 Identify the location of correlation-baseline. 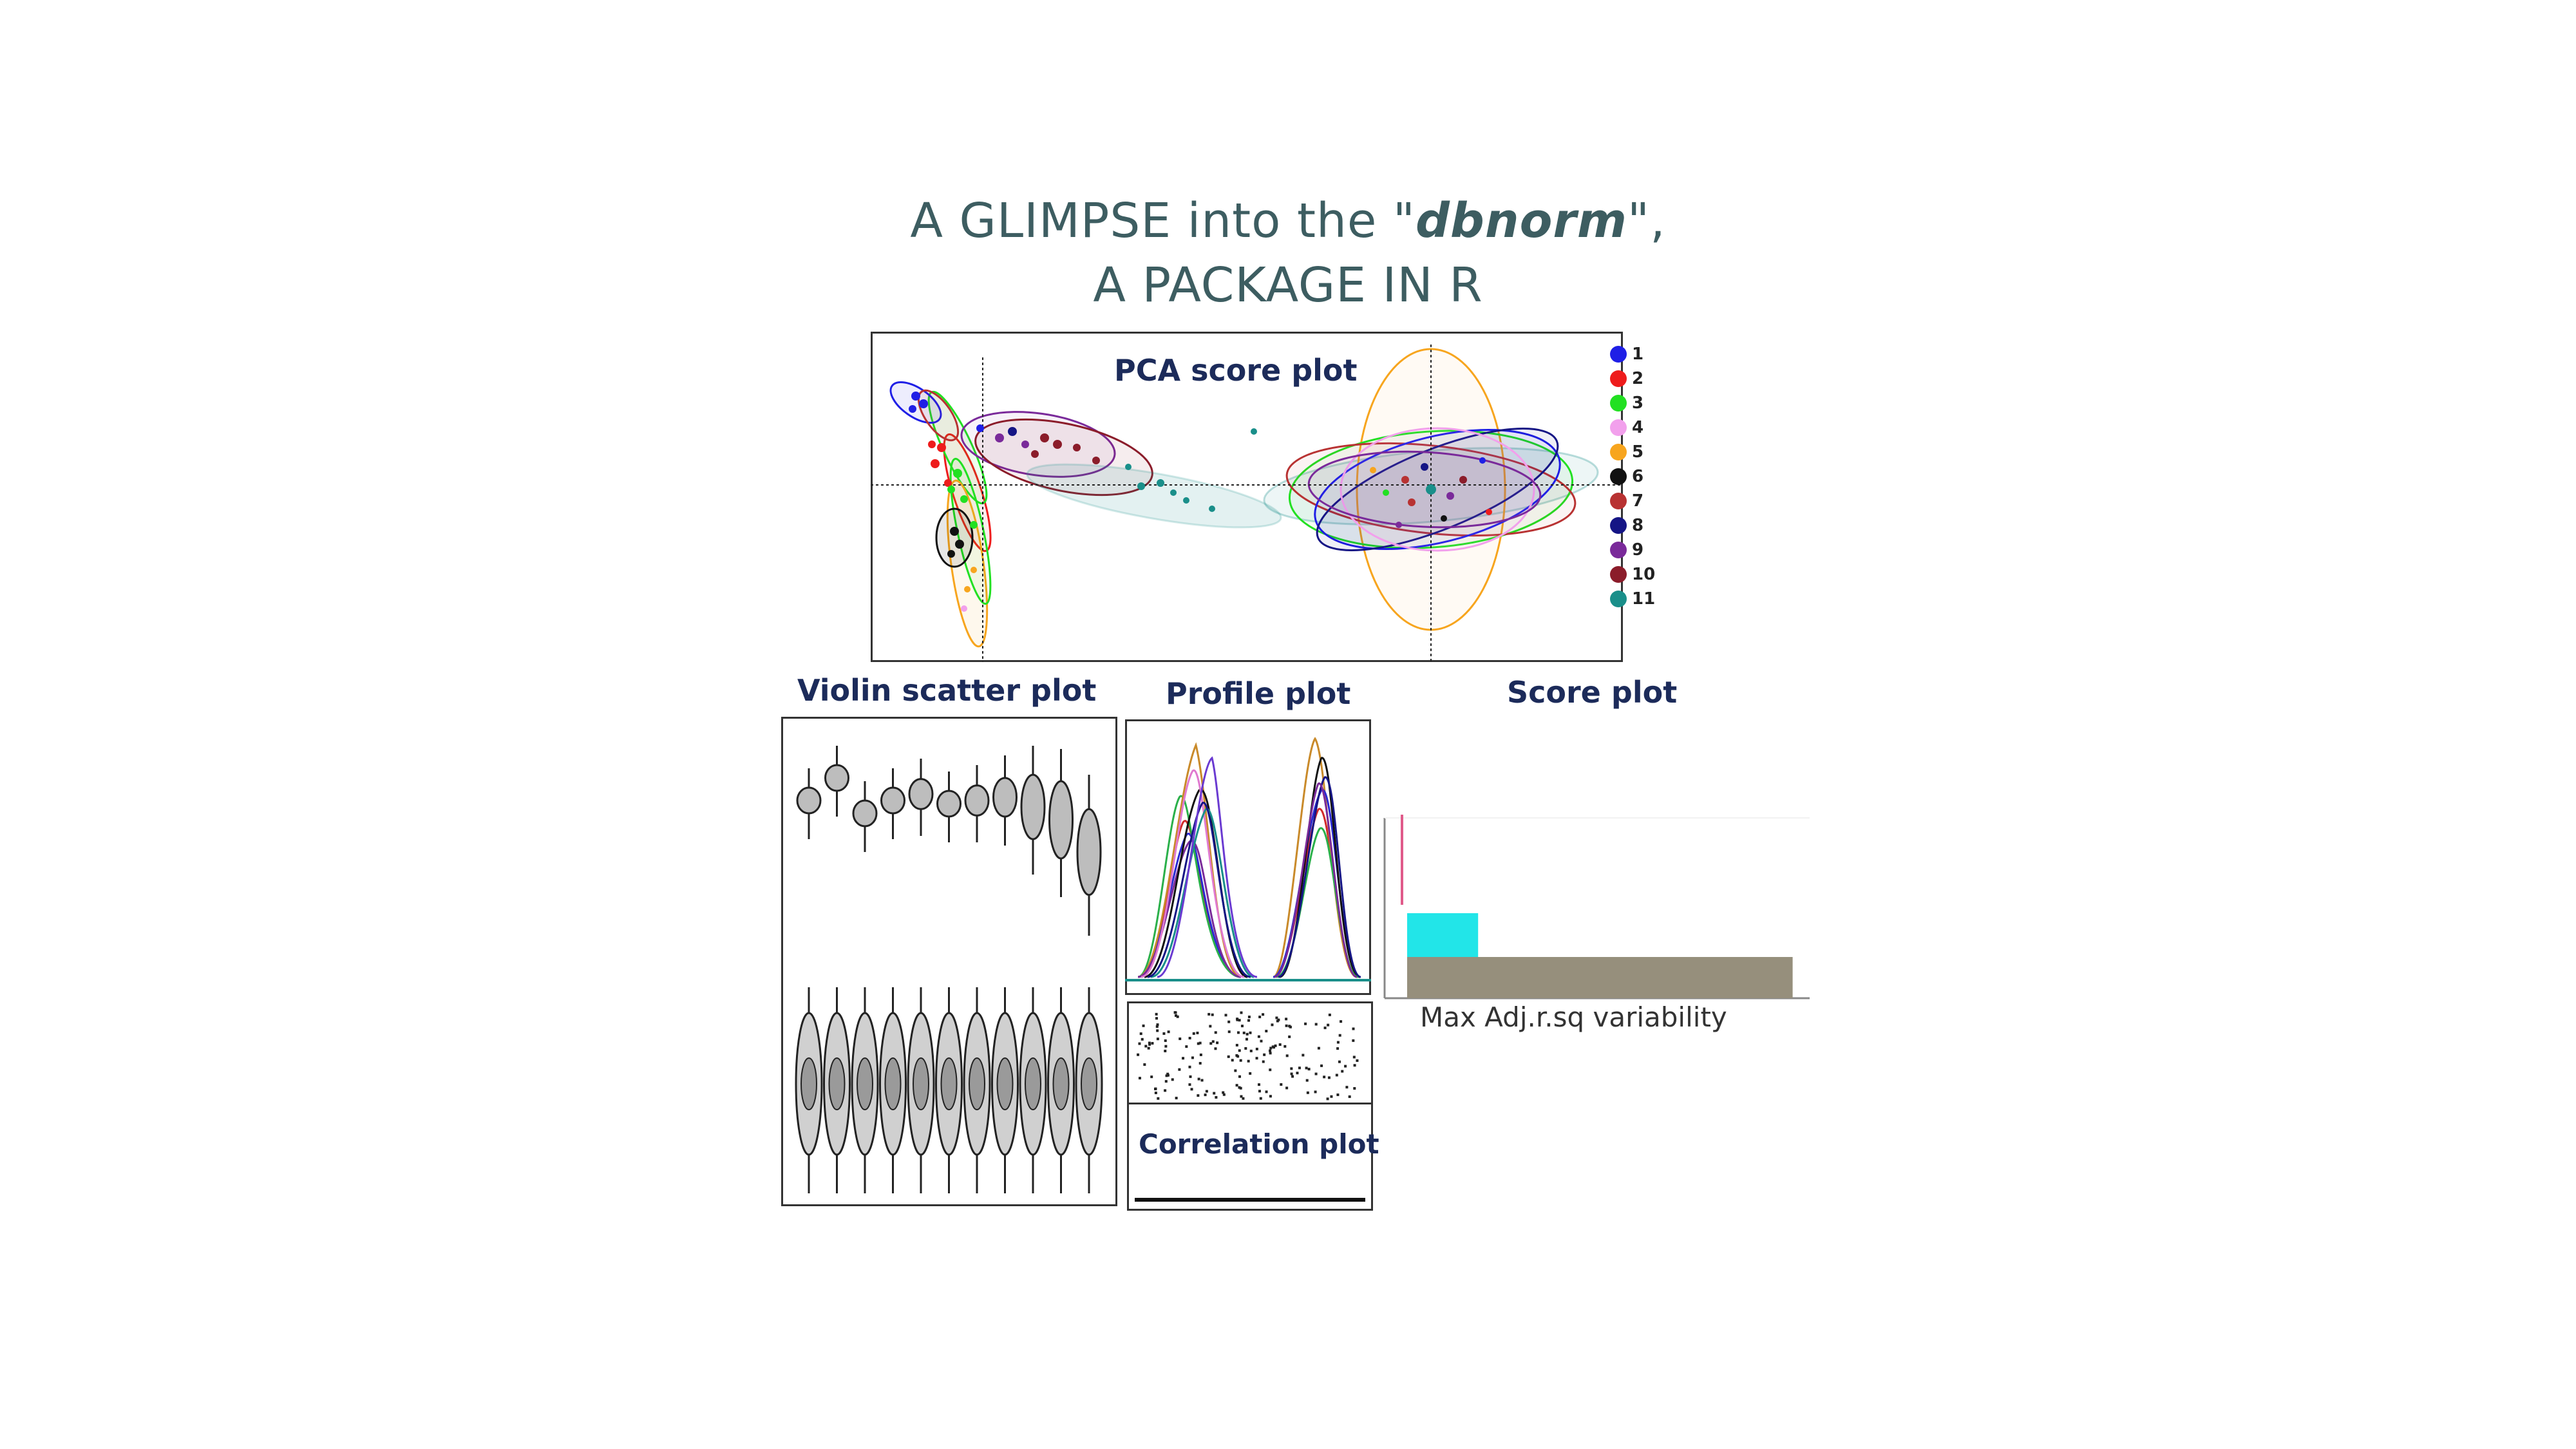
(1250, 1200).